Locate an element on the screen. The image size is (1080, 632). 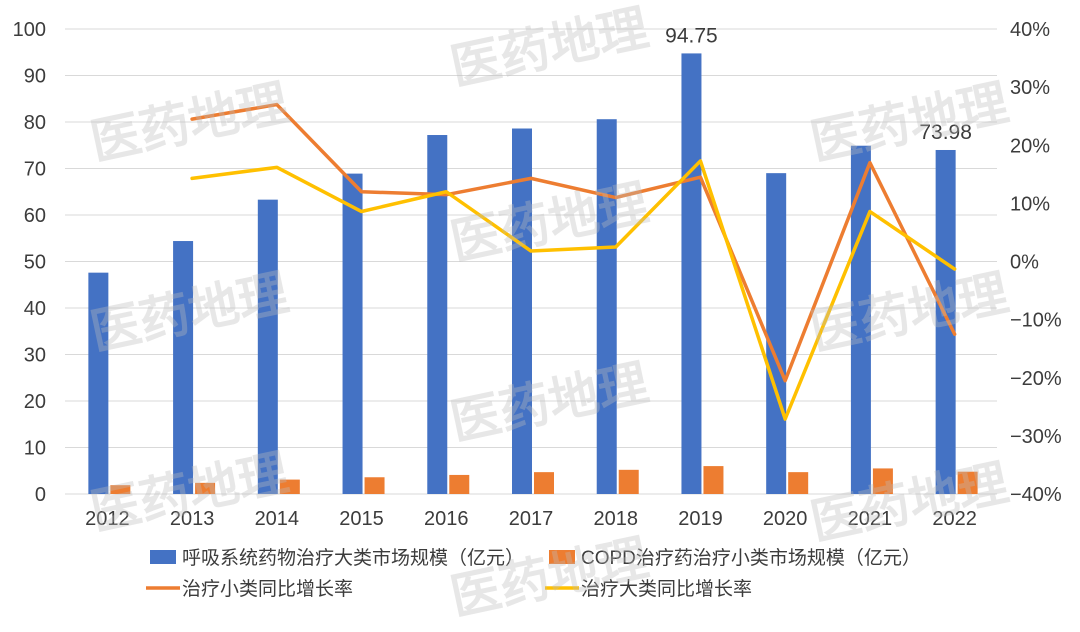
y-tick-label: 10 is located at coordinates (35, 449).